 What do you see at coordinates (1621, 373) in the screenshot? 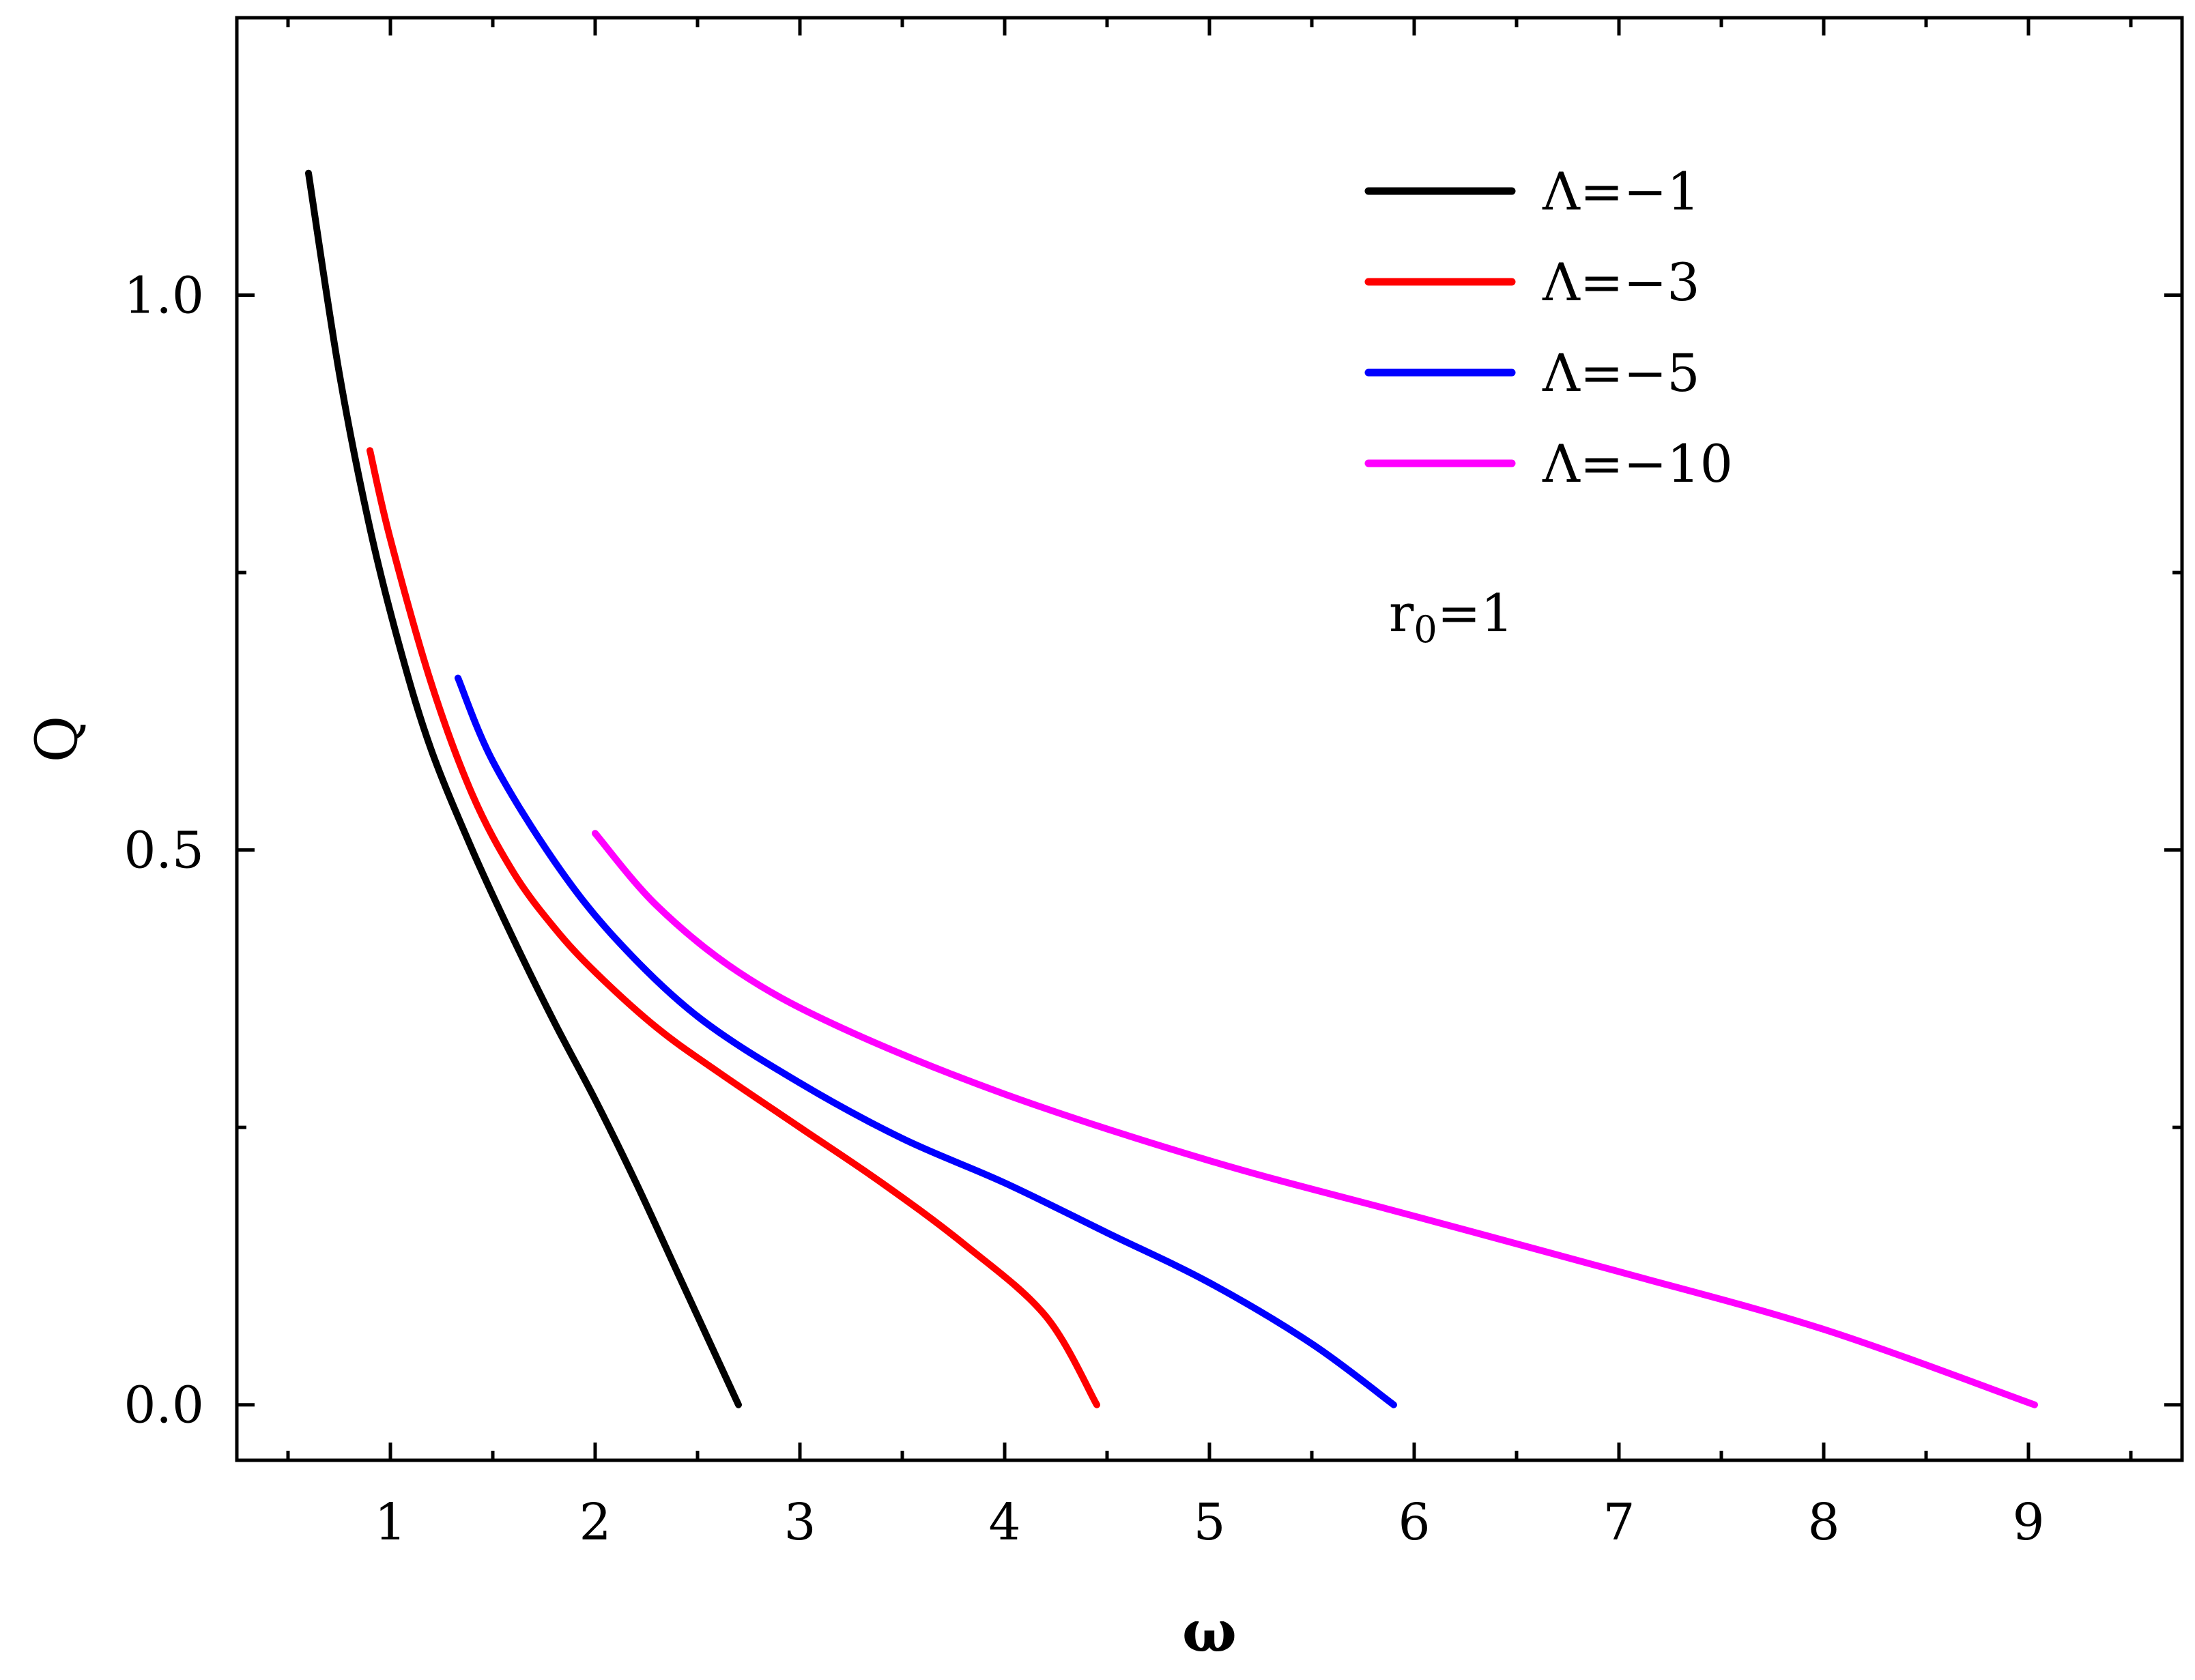
I see `legend-label-3: Λ=−5` at bounding box center [1621, 373].